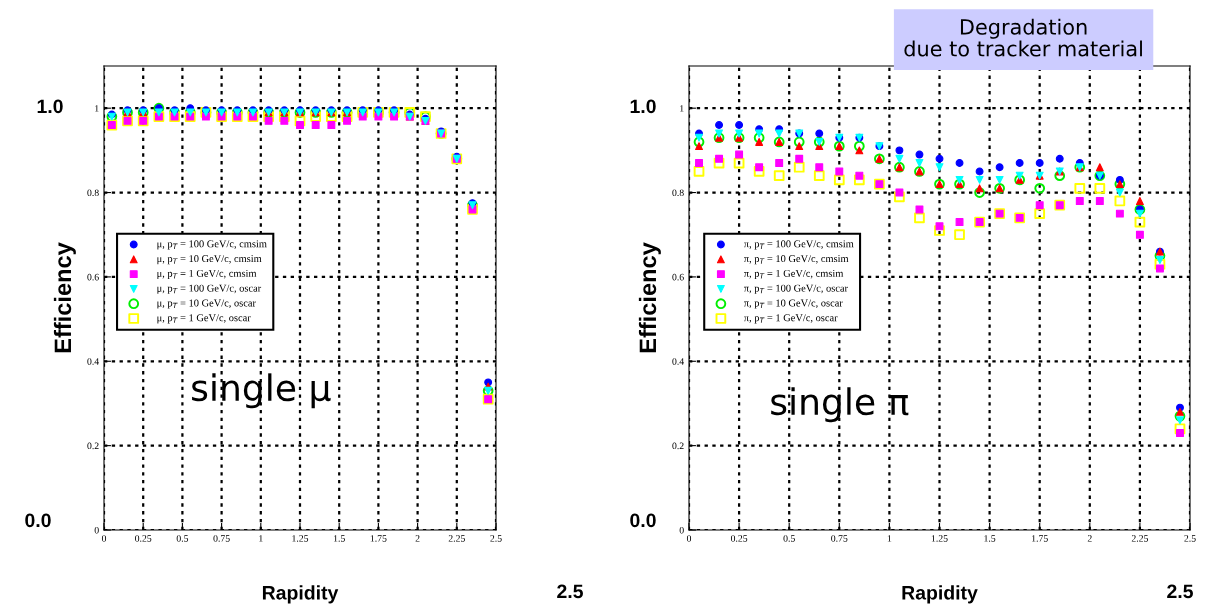 The image size is (1220, 609). Describe the element at coordinates (793, 274) in the screenshot. I see `legend-label: π, p$_{T}$ = 1 GeV/c, cmsim` at that location.